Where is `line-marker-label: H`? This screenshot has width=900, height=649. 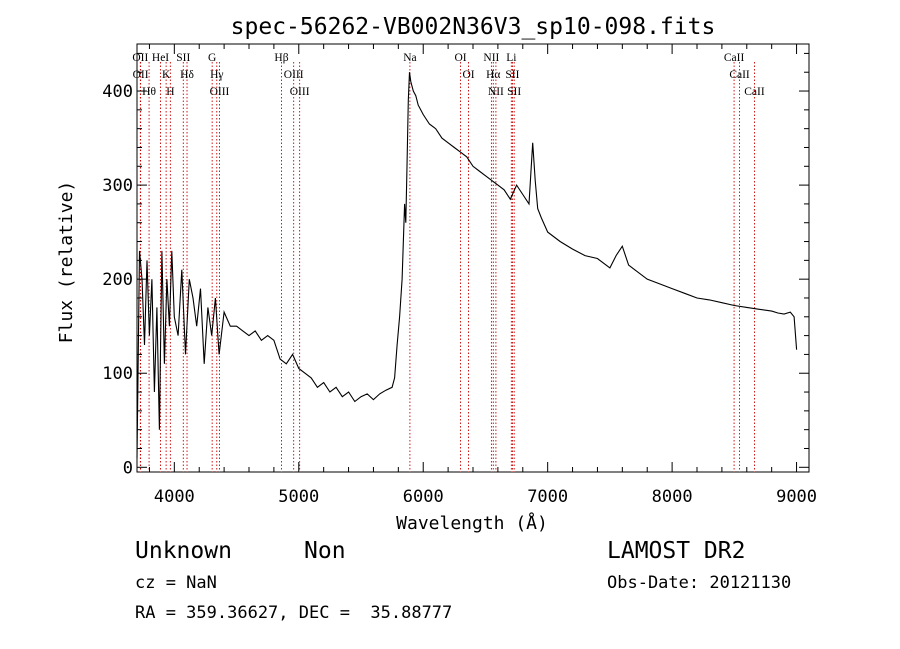 line-marker-label: H is located at coordinates (170, 92).